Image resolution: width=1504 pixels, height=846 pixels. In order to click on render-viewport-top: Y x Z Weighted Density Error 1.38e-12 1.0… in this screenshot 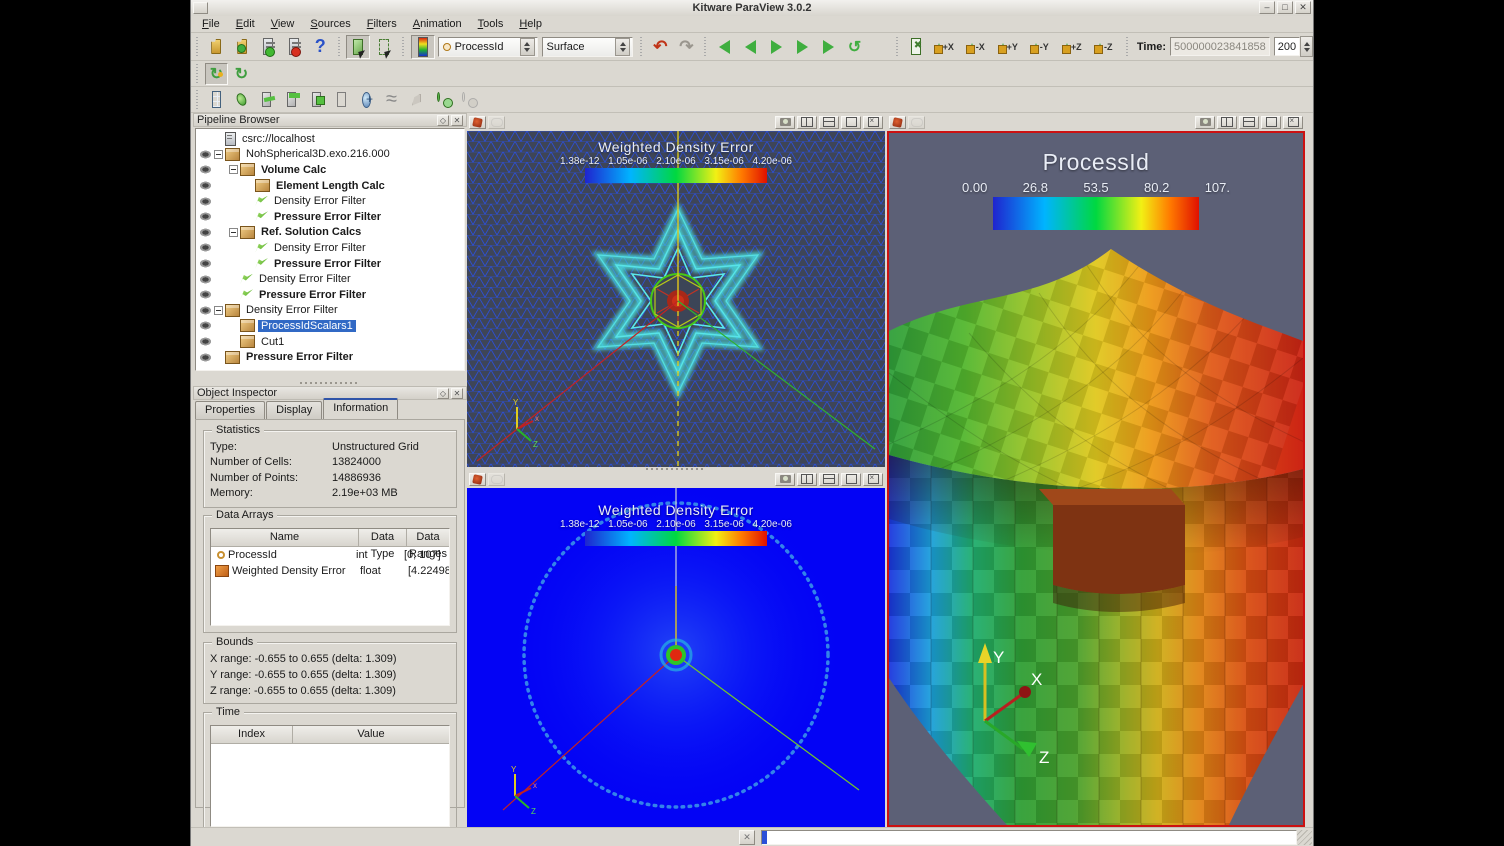, I will do `click(676, 299)`.